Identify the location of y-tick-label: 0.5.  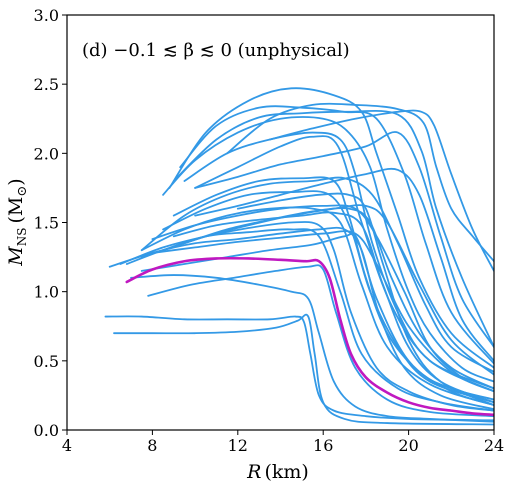
(46, 361).